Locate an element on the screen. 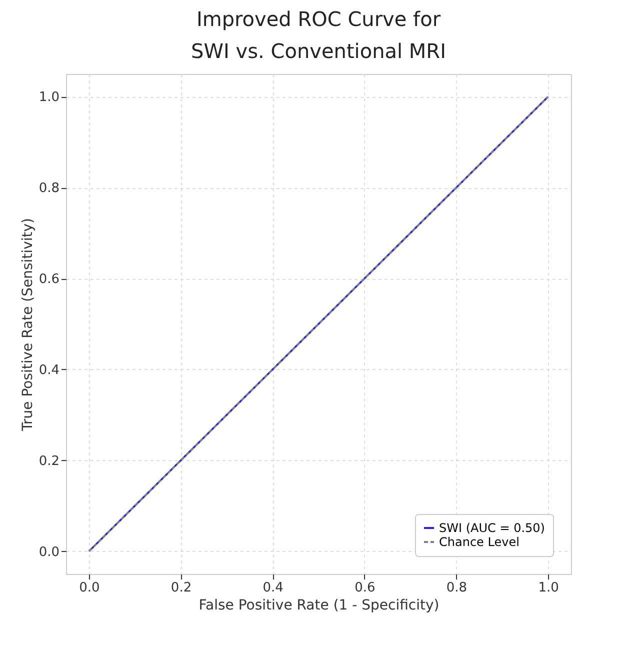  legend-label: SWI (AUC = 0.50) is located at coordinates (492, 528).